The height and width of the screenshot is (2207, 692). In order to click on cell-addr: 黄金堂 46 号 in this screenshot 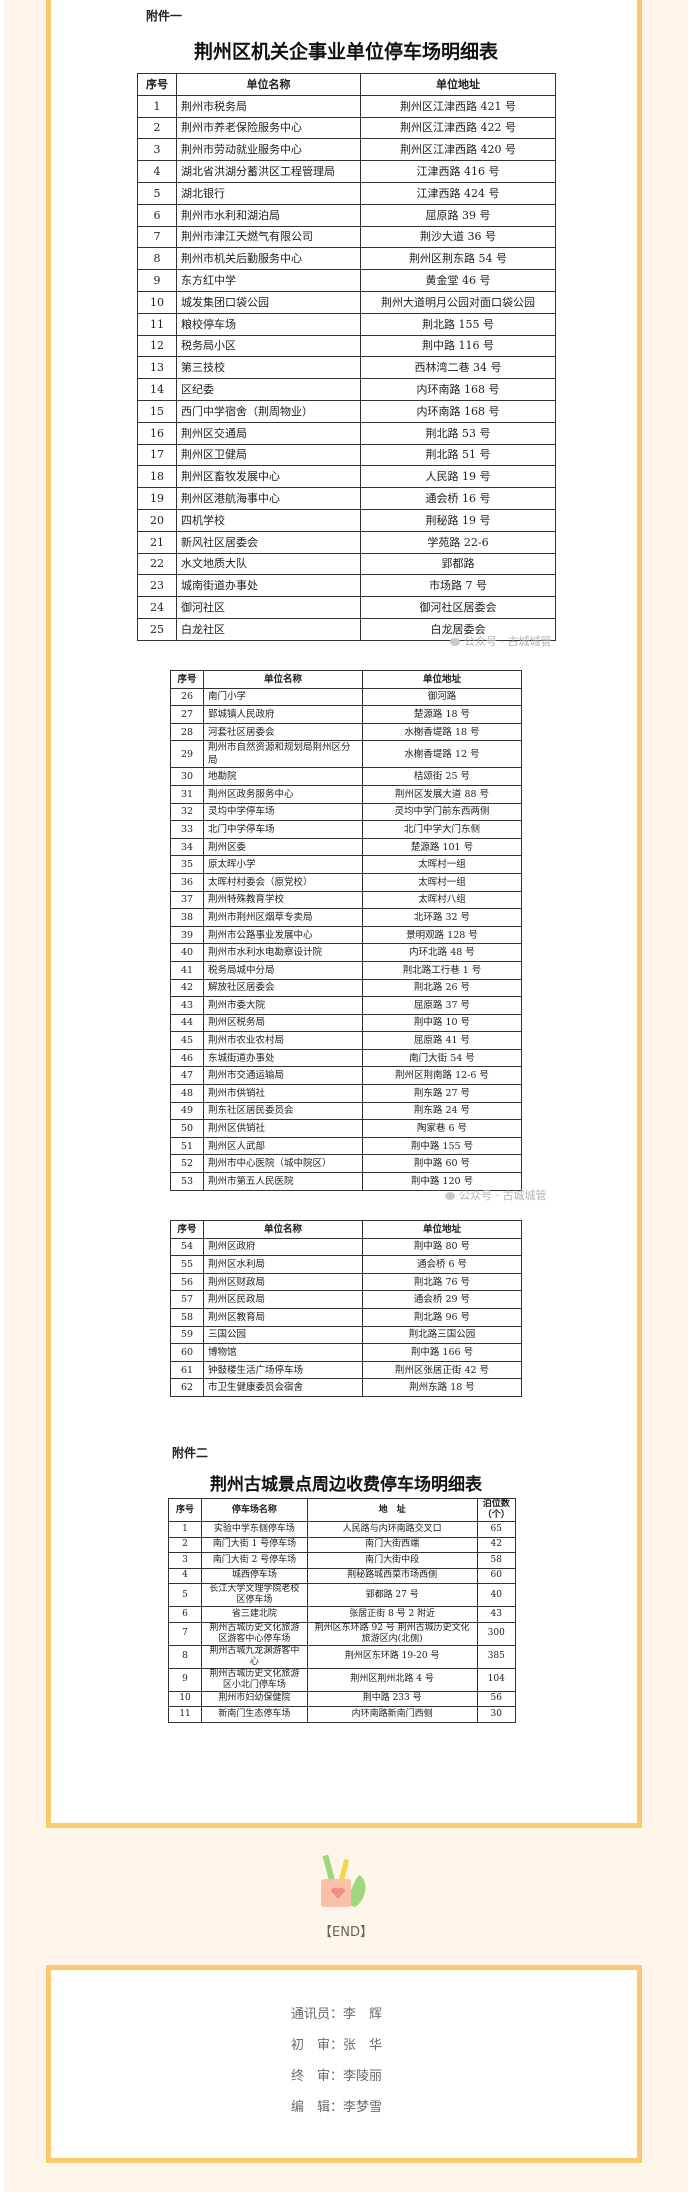, I will do `click(458, 280)`.